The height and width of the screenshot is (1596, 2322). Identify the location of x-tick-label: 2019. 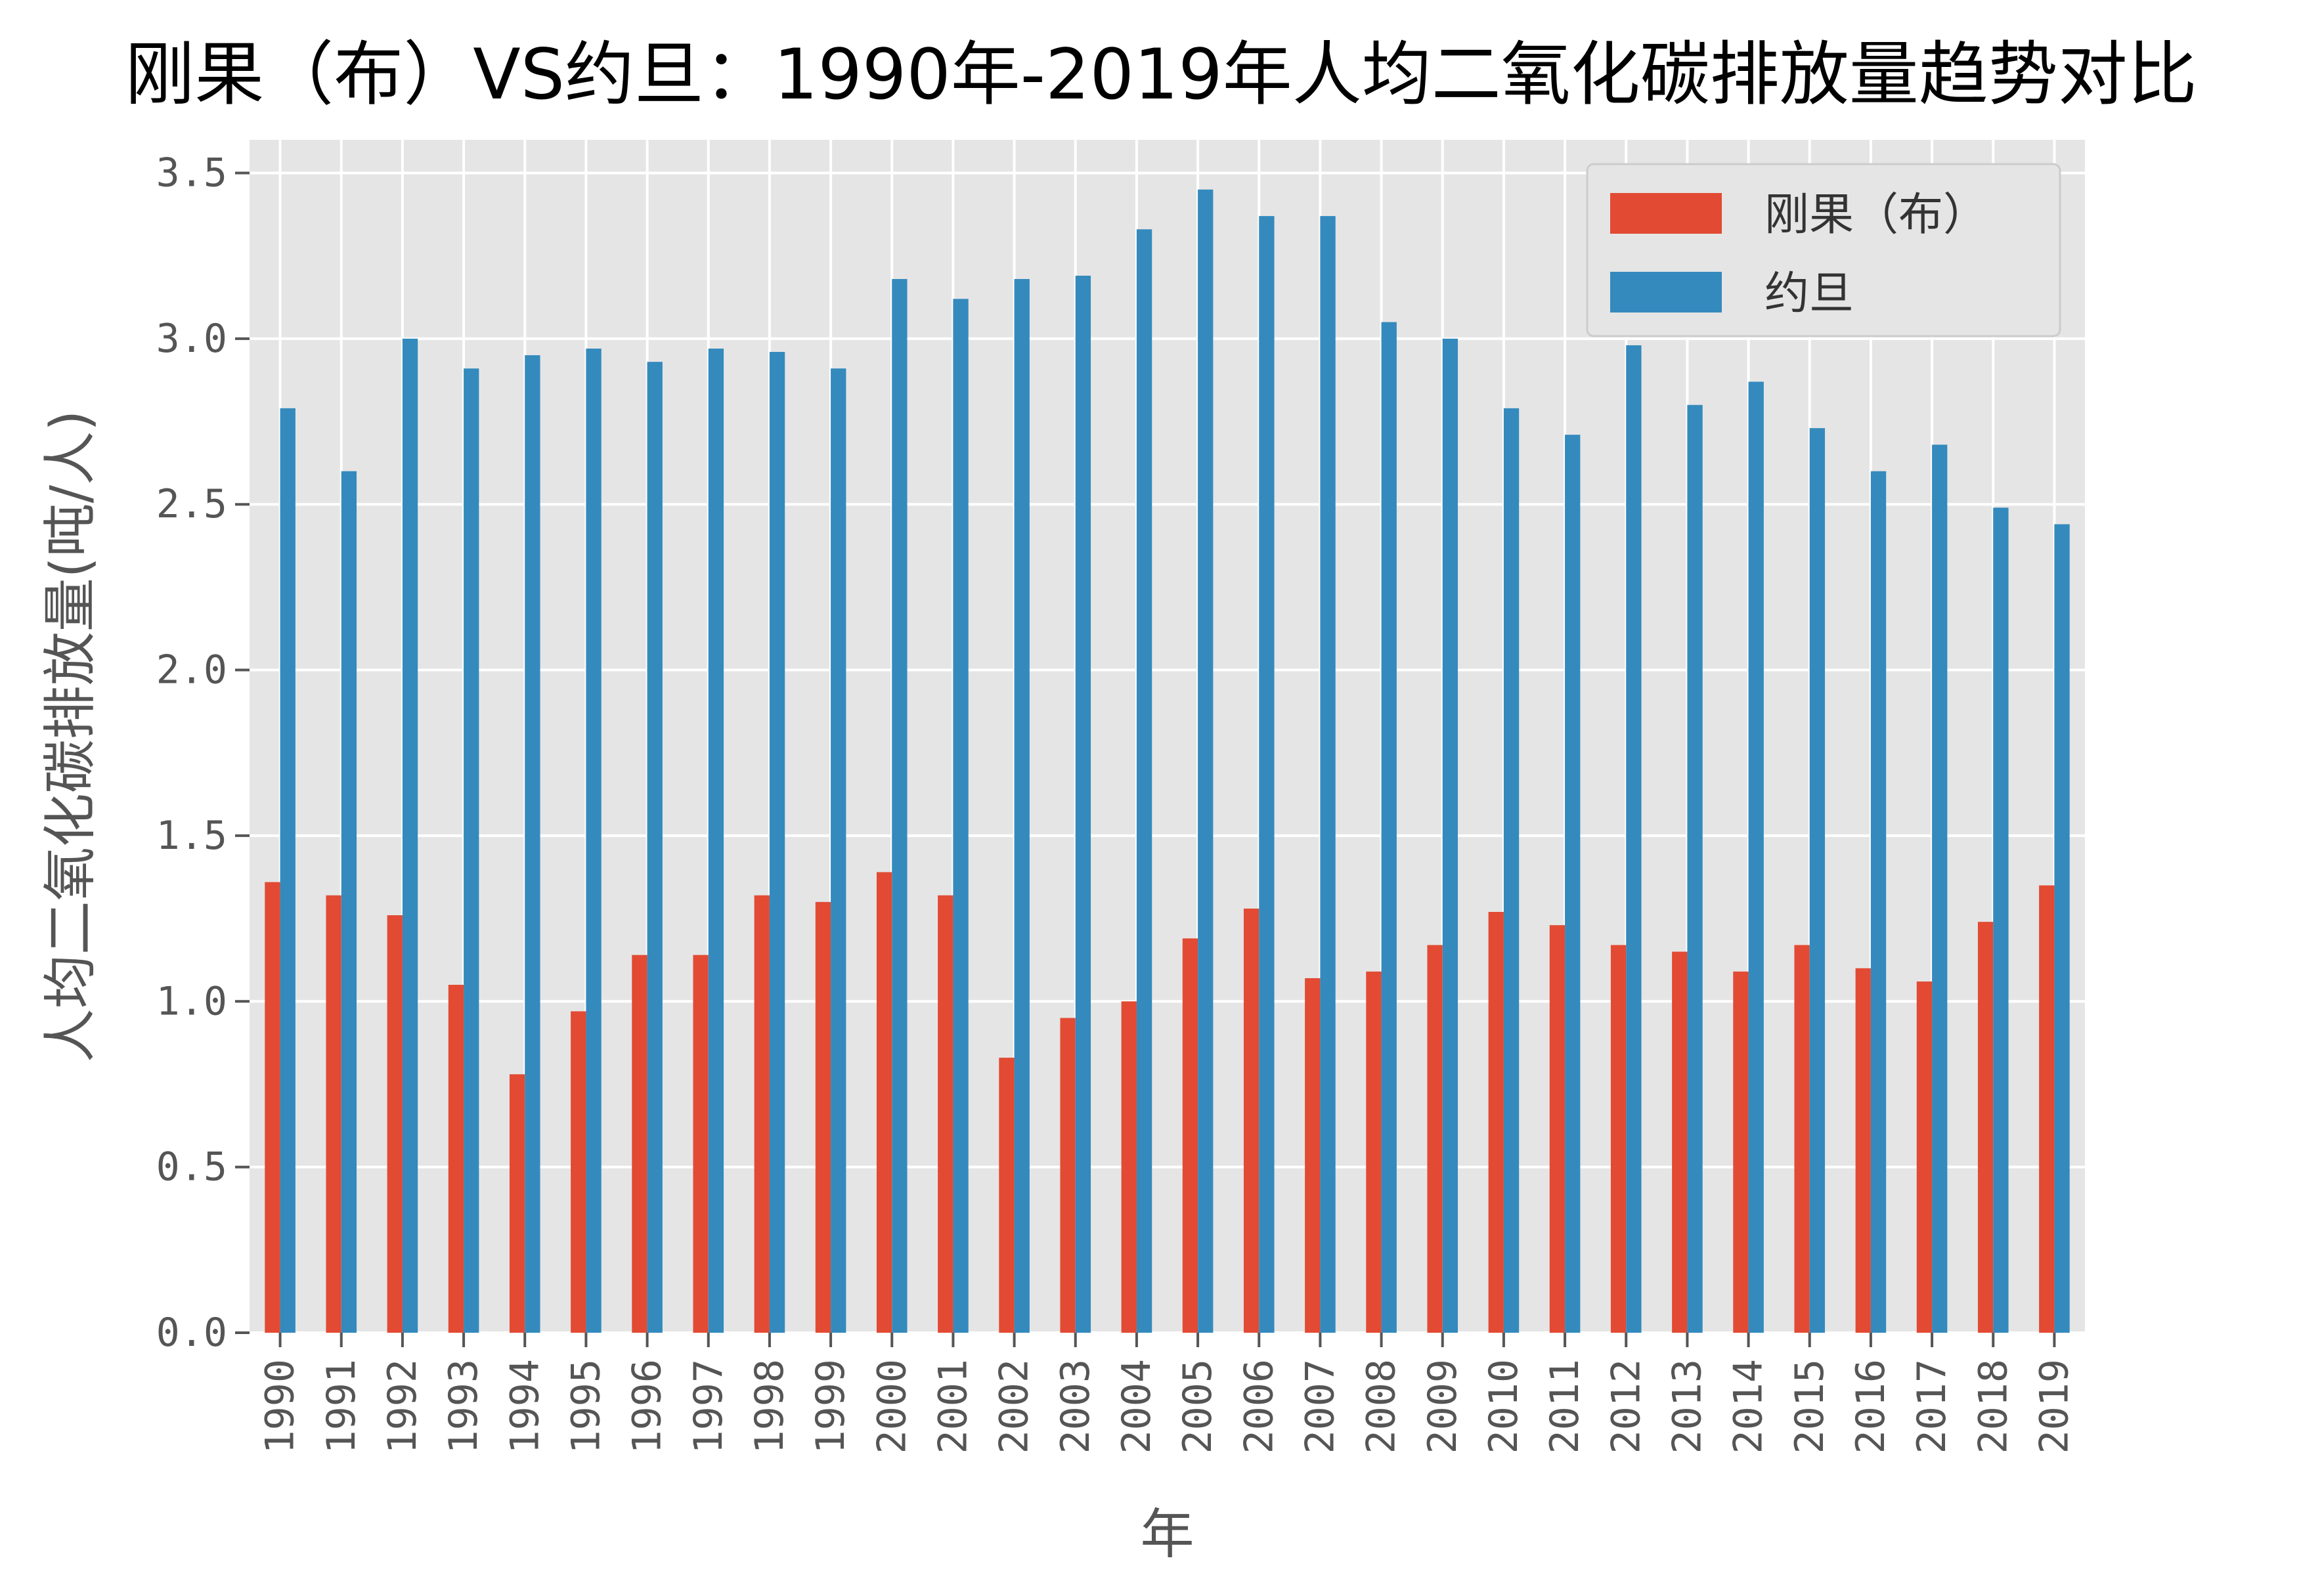
(2054, 1406).